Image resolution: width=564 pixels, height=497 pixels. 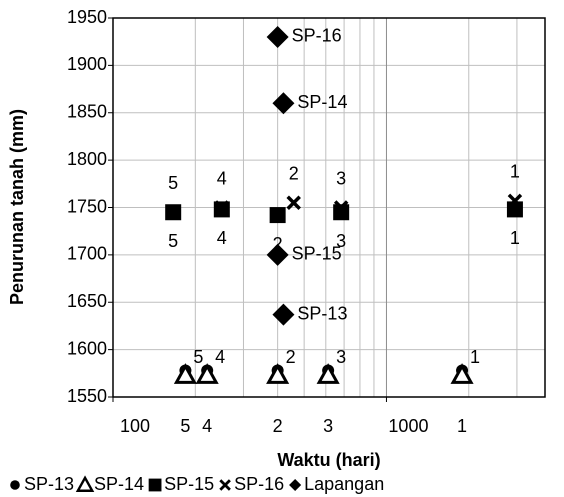 I want to click on y-tick-label: 1850, so click(x=87, y=112).